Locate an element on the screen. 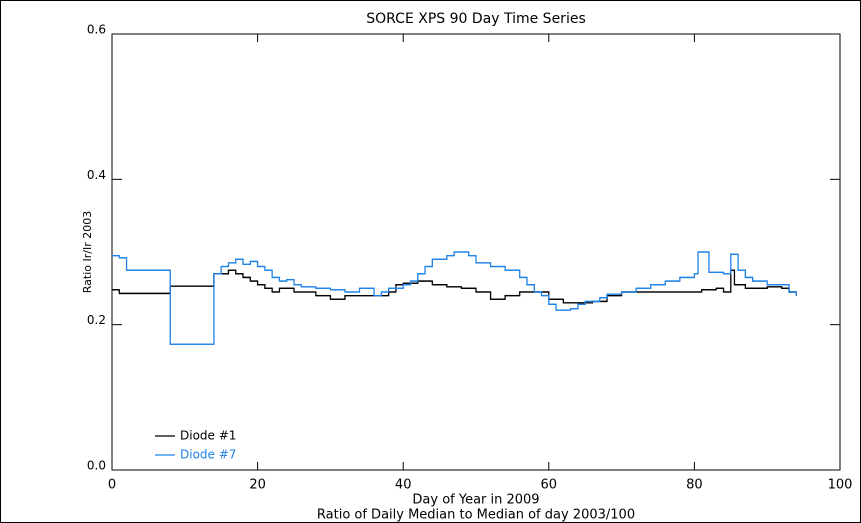  chart-title: SORCE XPS 90 Day Time Series is located at coordinates (476, 19).